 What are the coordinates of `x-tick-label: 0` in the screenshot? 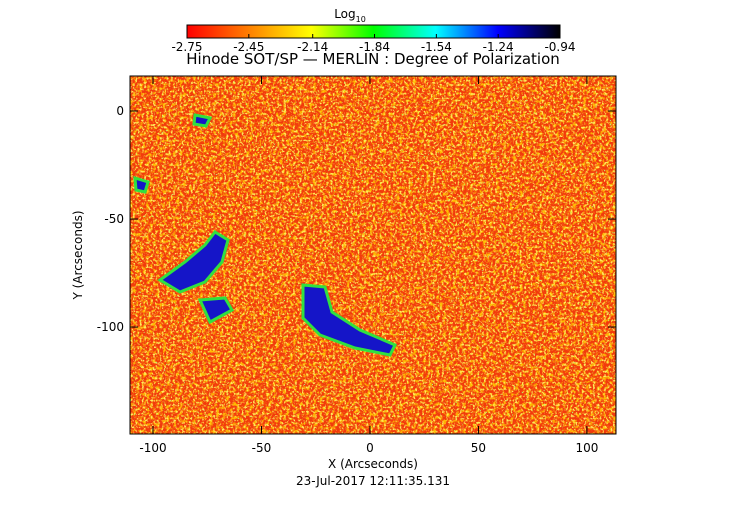 It's located at (370, 448).